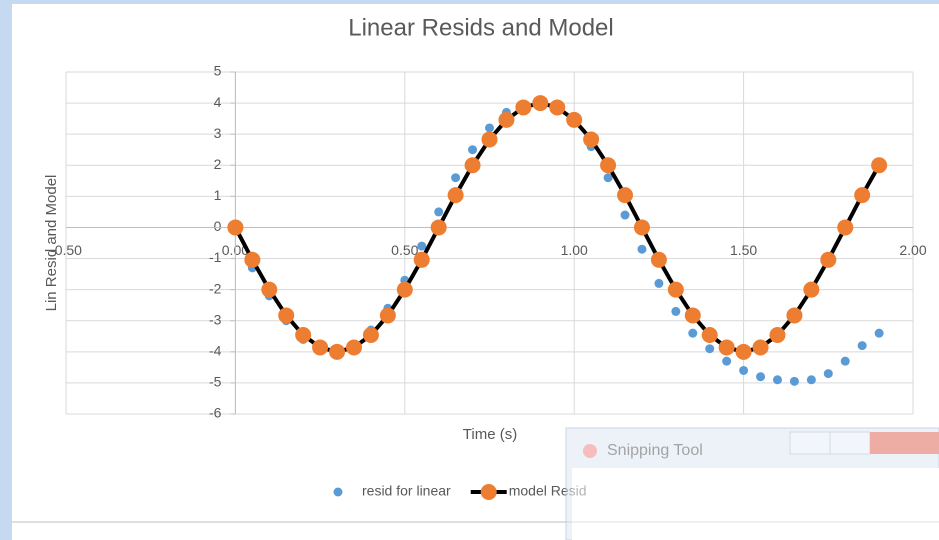  I want to click on chart-title: Linear Resids and Model, so click(481, 27).